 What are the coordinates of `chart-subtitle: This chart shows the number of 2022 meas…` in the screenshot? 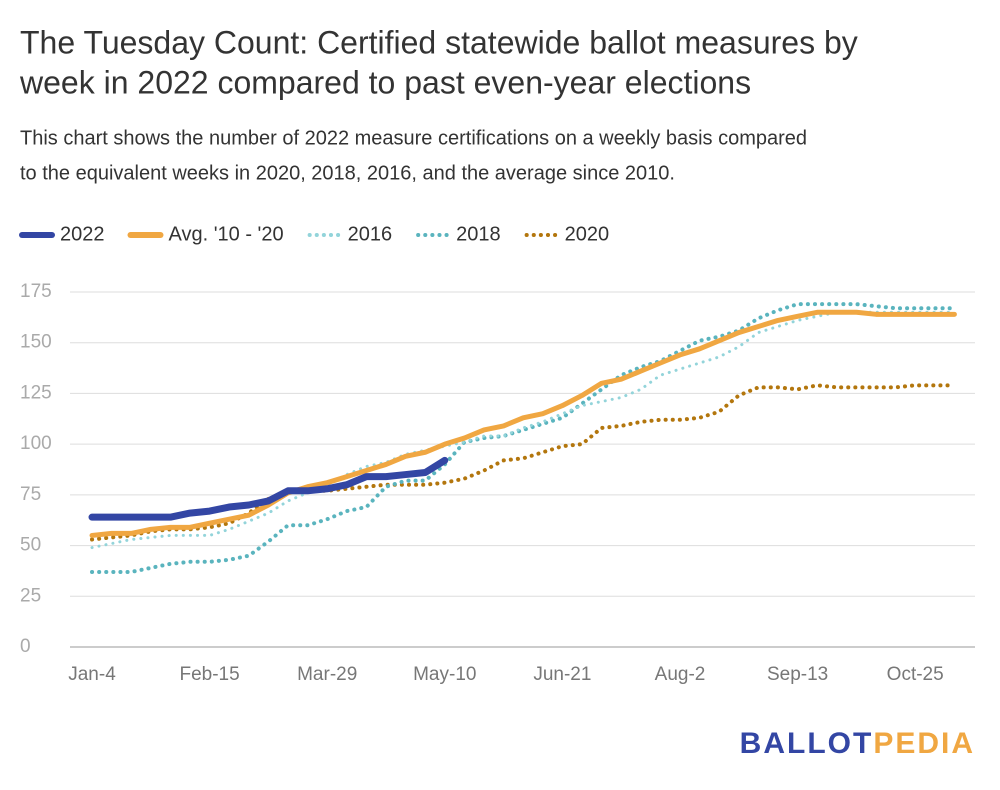 It's located at (413, 138).